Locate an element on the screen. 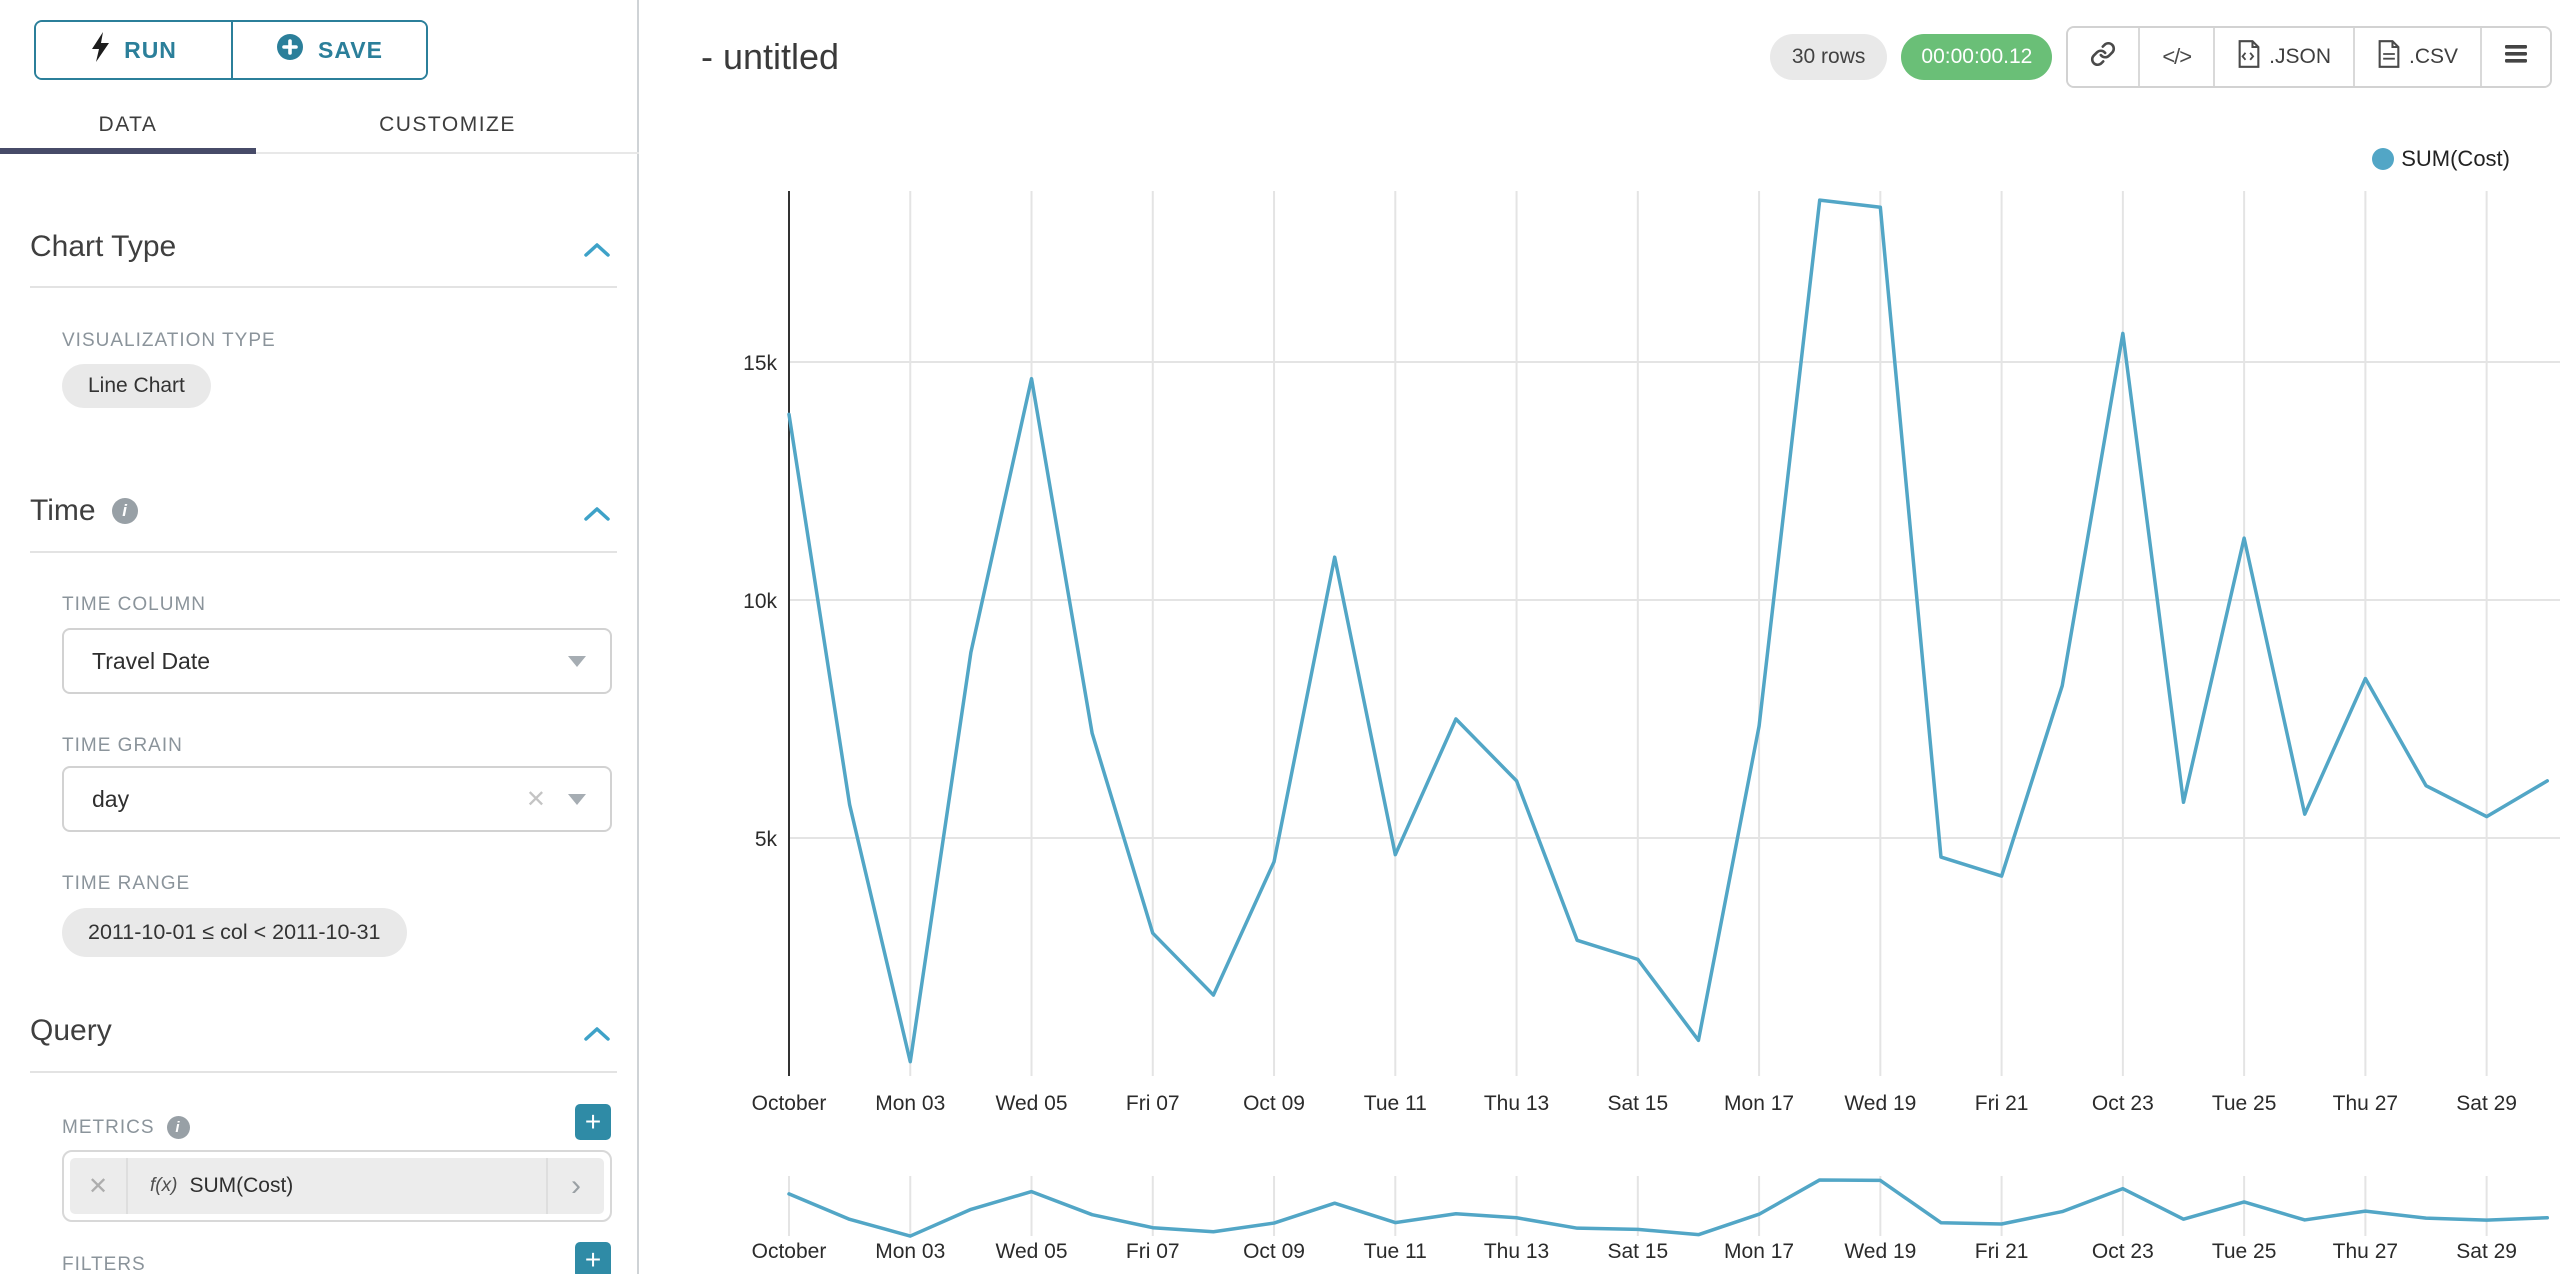  export-json-button: .JSON is located at coordinates (2283, 57).